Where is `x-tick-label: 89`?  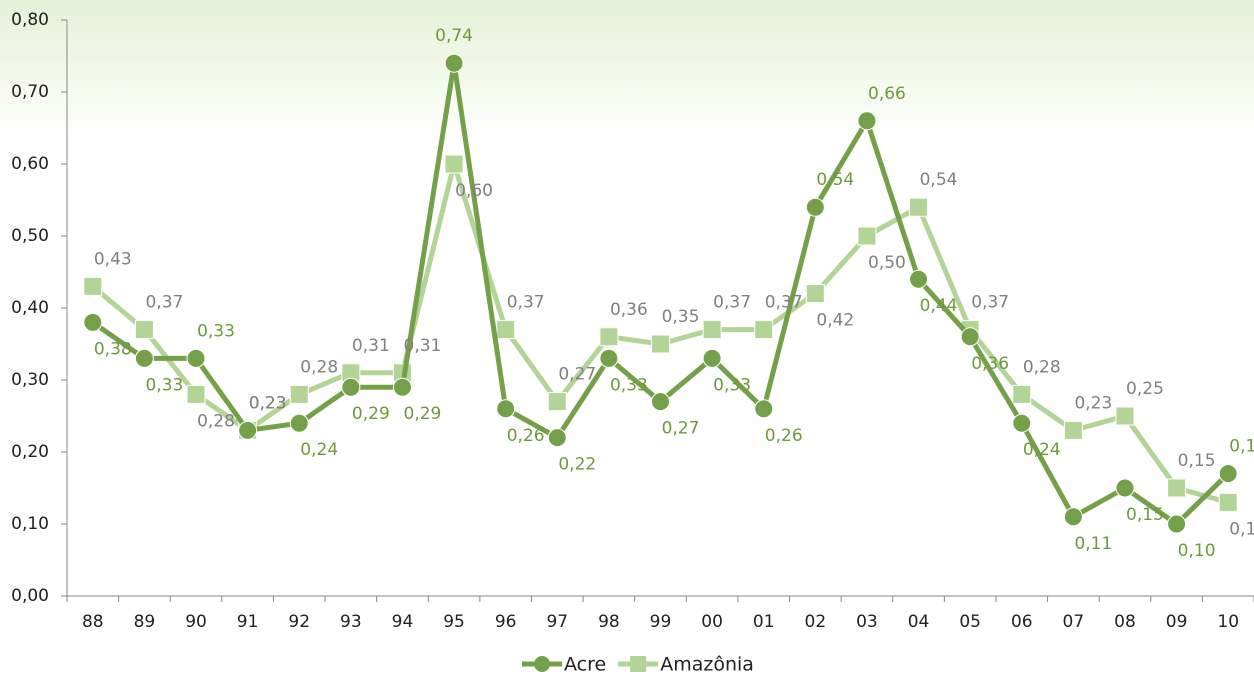
x-tick-label: 89 is located at coordinates (145, 622).